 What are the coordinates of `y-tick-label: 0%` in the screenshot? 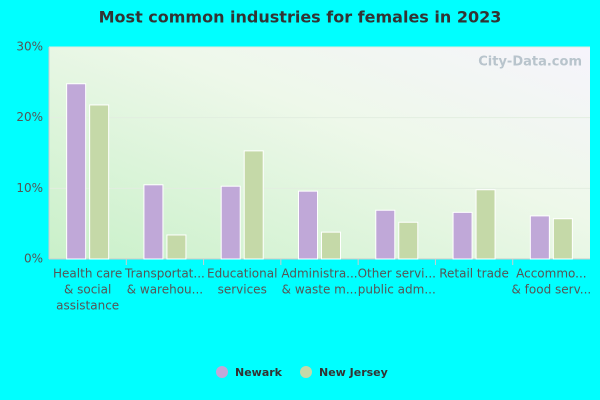 It's located at (33, 259).